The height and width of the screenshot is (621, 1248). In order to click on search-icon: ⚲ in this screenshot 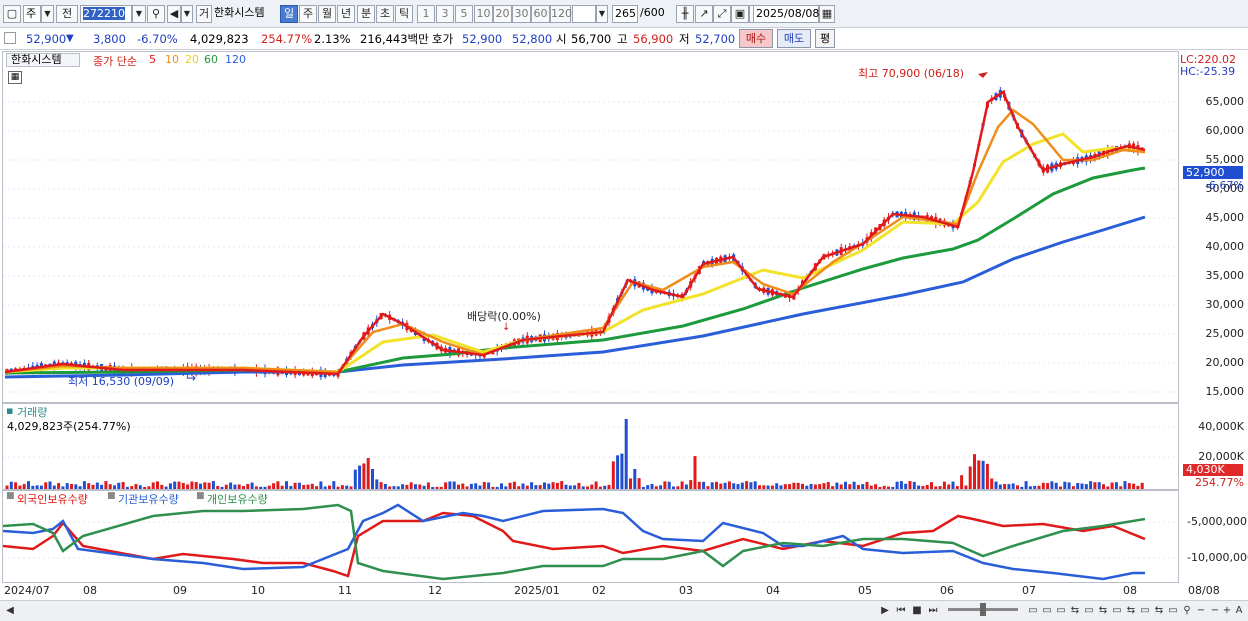, I will do `click(156, 14)`.